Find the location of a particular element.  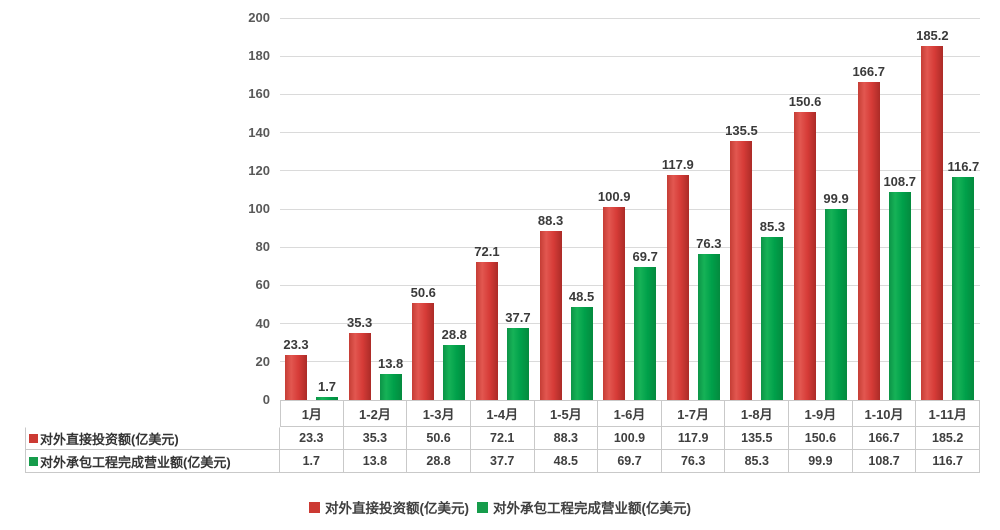

bar-value-label: 69.7 is located at coordinates (645, 256).